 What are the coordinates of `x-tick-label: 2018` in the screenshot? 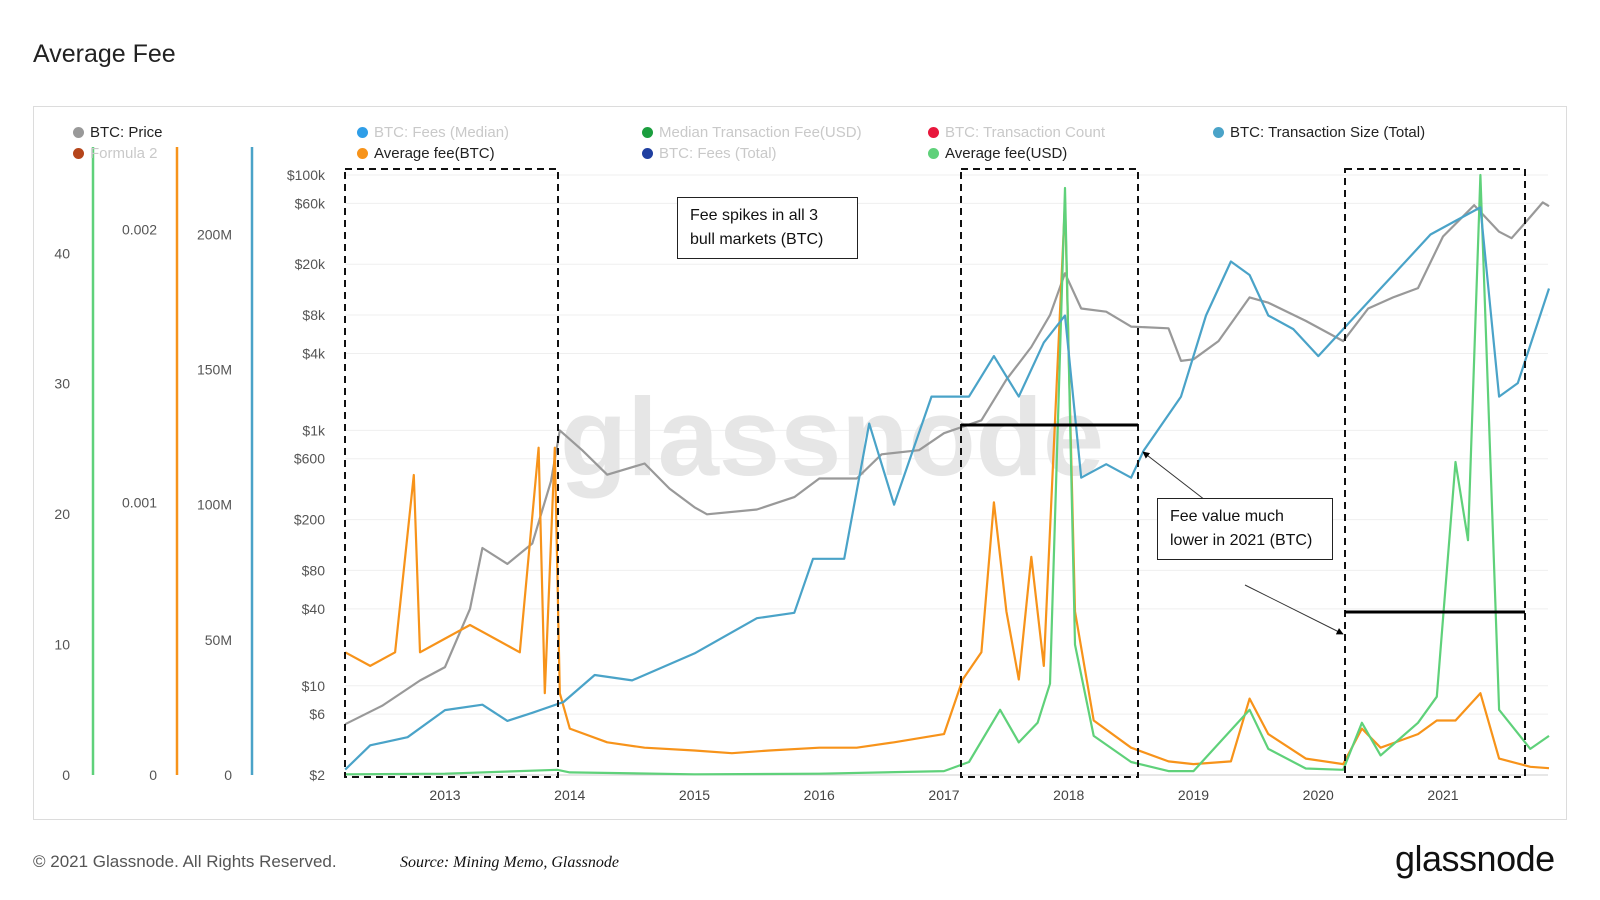 It's located at (1068, 795).